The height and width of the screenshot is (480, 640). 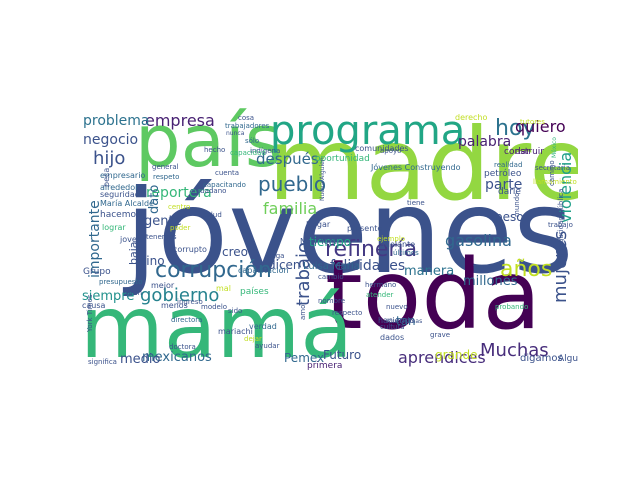 What do you see at coordinates (509, 217) in the screenshot?
I see `cloud-word: peso` at bounding box center [509, 217].